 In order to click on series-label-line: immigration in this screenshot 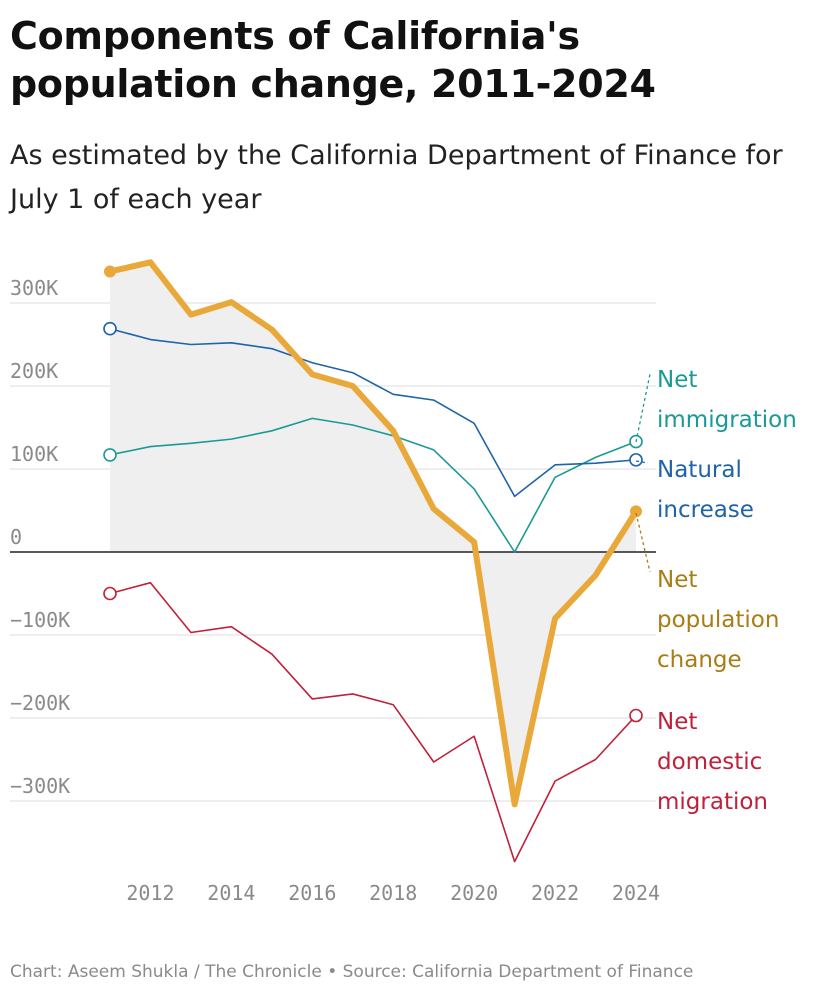, I will do `click(727, 420)`.